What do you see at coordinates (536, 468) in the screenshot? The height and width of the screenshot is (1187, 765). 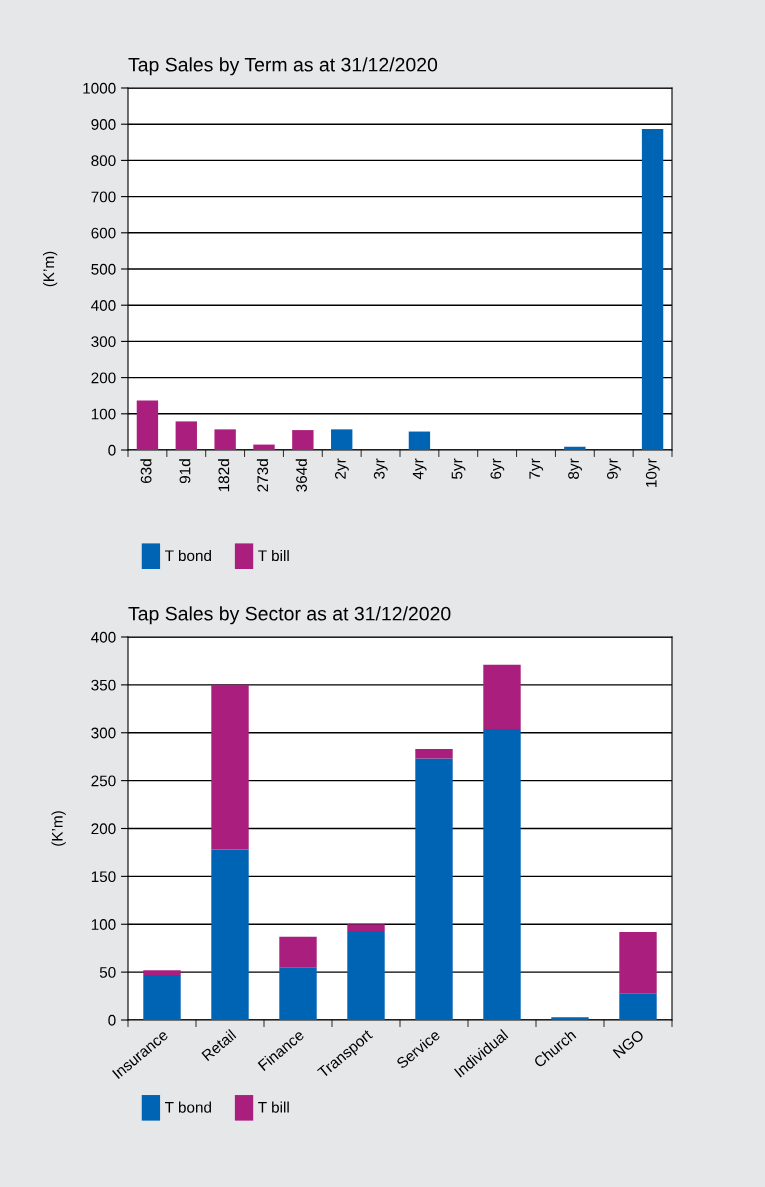 I see `x-tick-label: 7yr` at bounding box center [536, 468].